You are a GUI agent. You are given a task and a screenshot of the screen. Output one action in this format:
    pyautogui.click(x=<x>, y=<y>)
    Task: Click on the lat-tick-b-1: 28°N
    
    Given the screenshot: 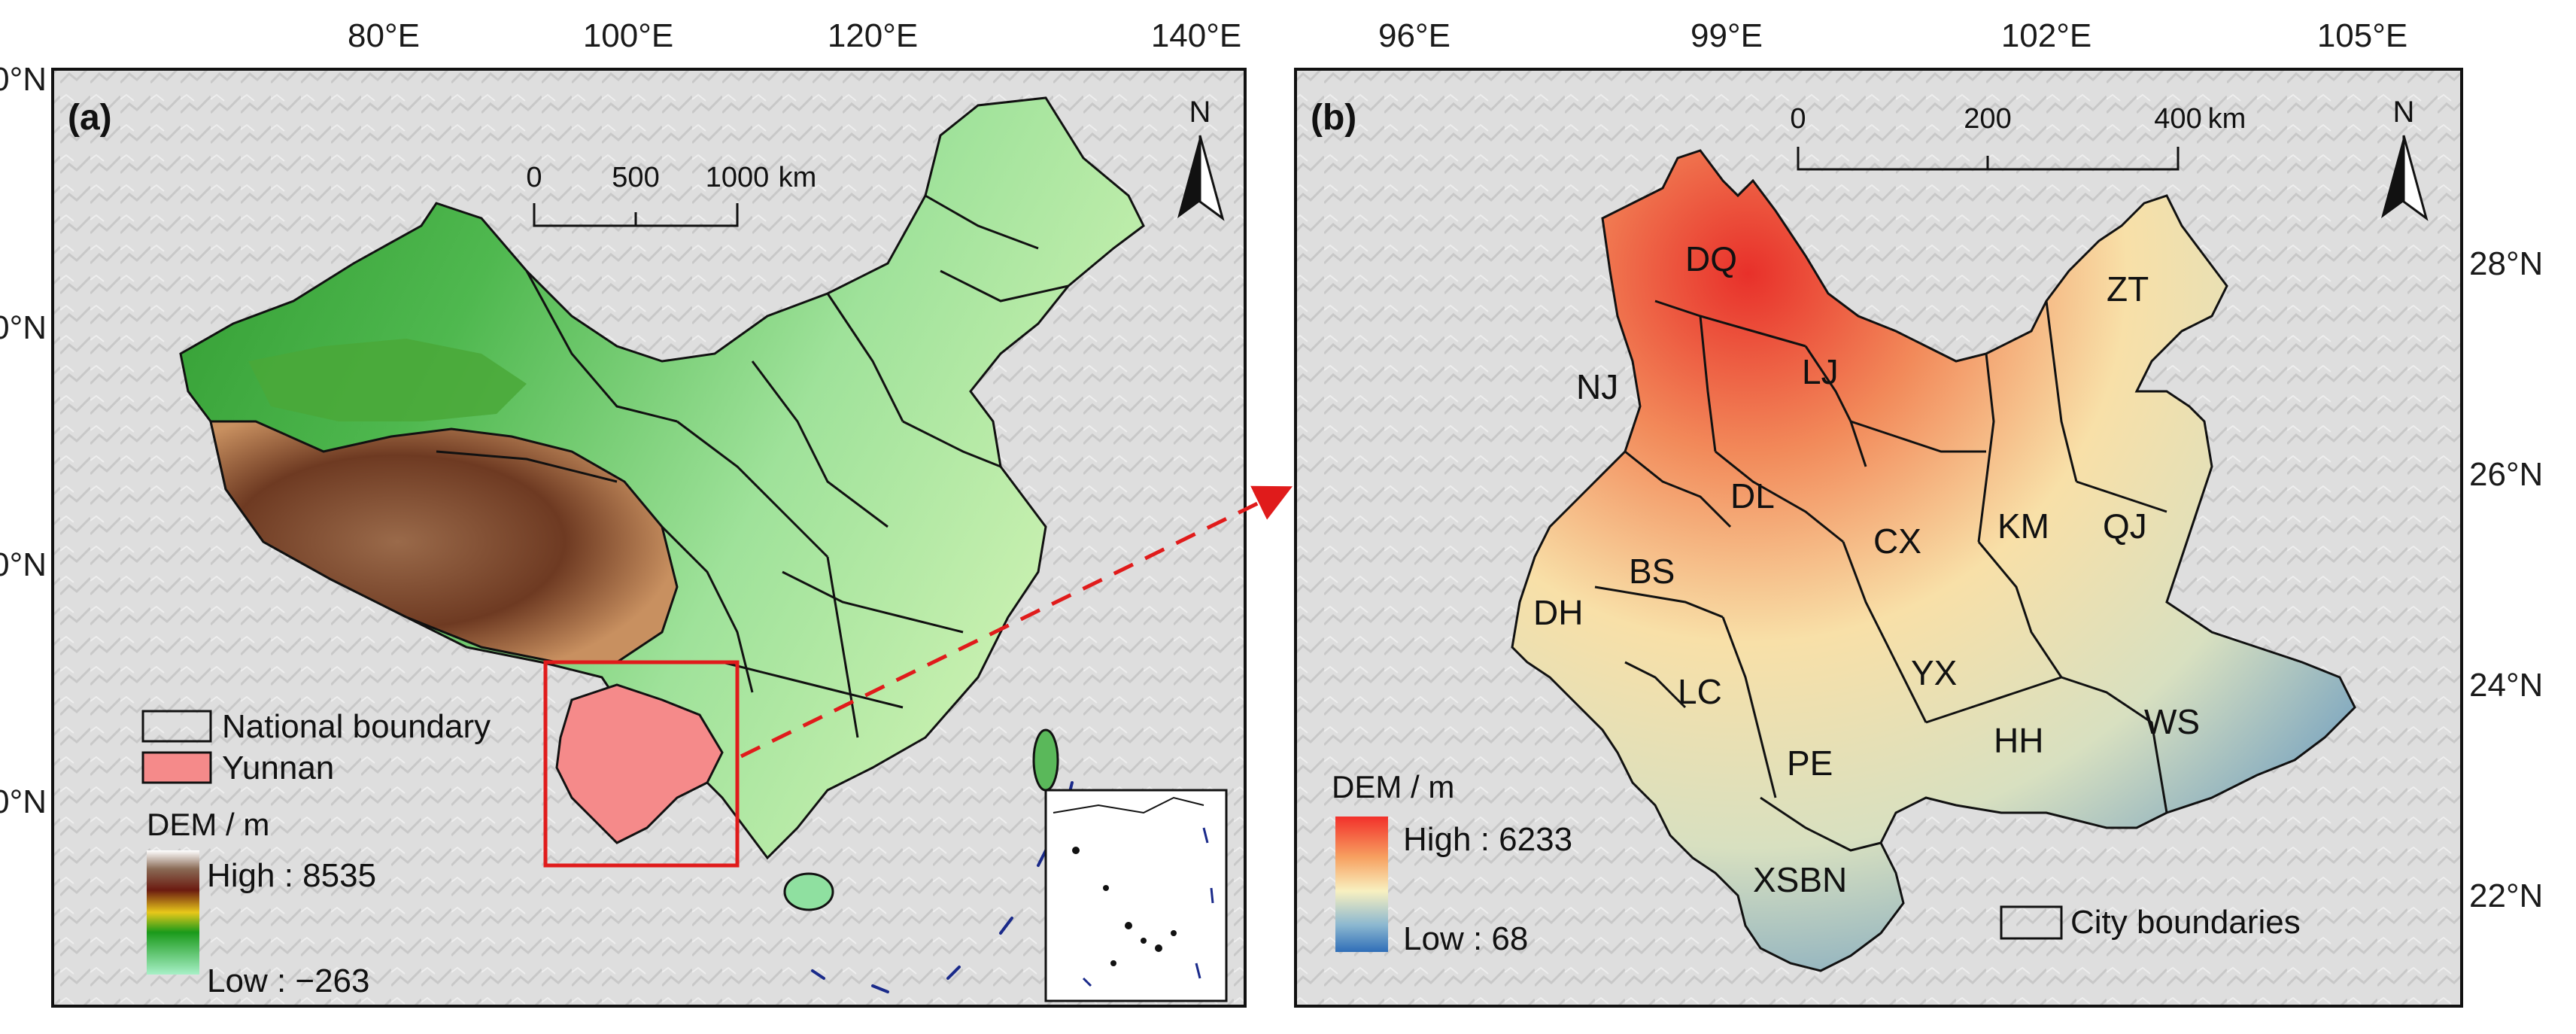 What is the action you would take?
    pyautogui.click(x=2506, y=263)
    